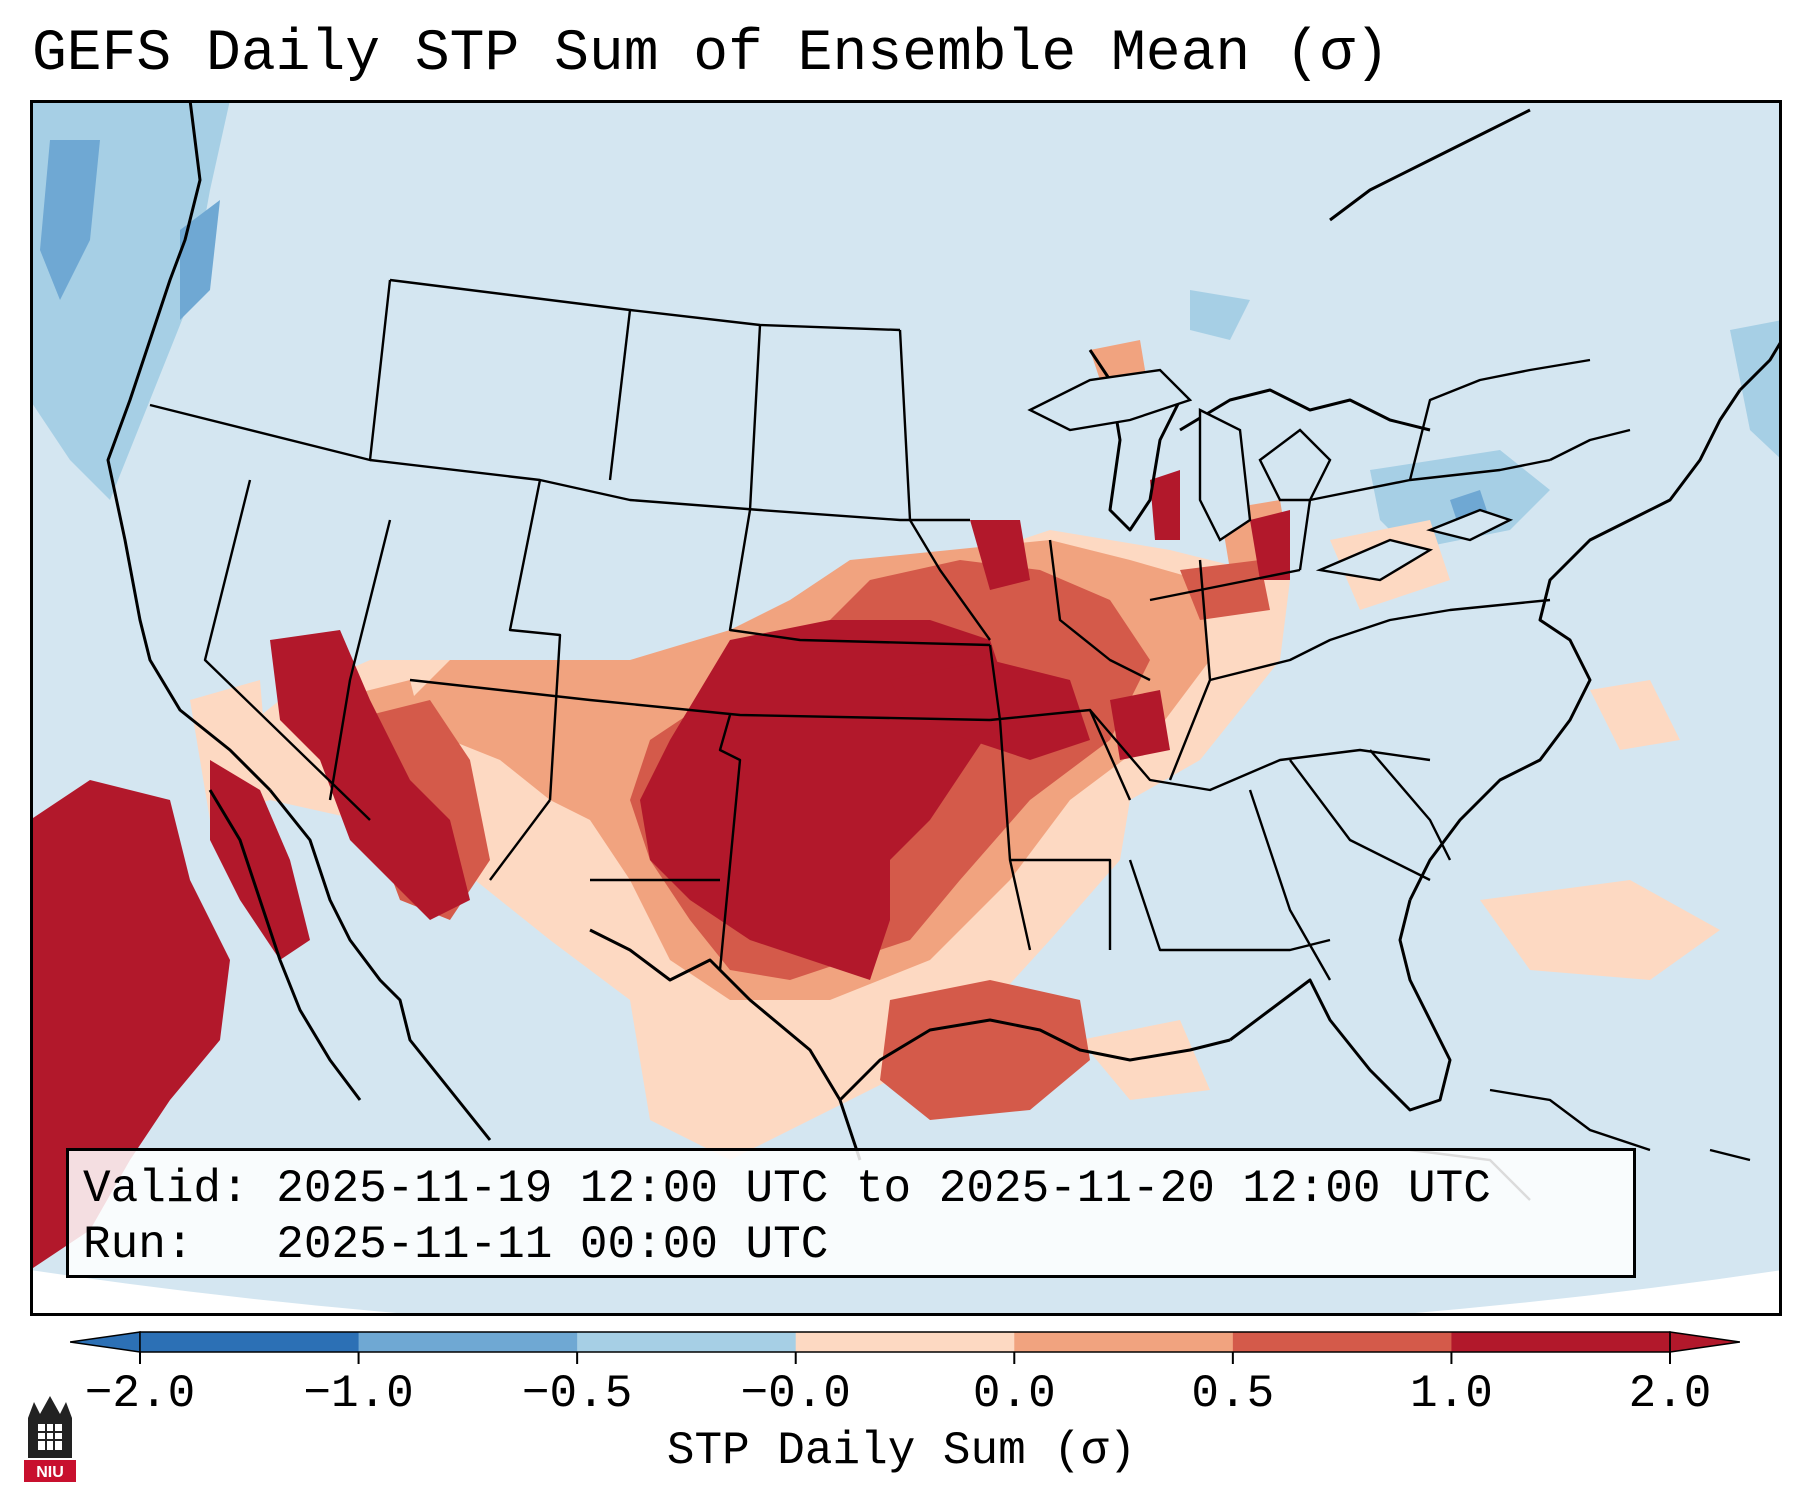 The image size is (1803, 1506). I want to click on colorbar-extend-min, so click(105, 1342).